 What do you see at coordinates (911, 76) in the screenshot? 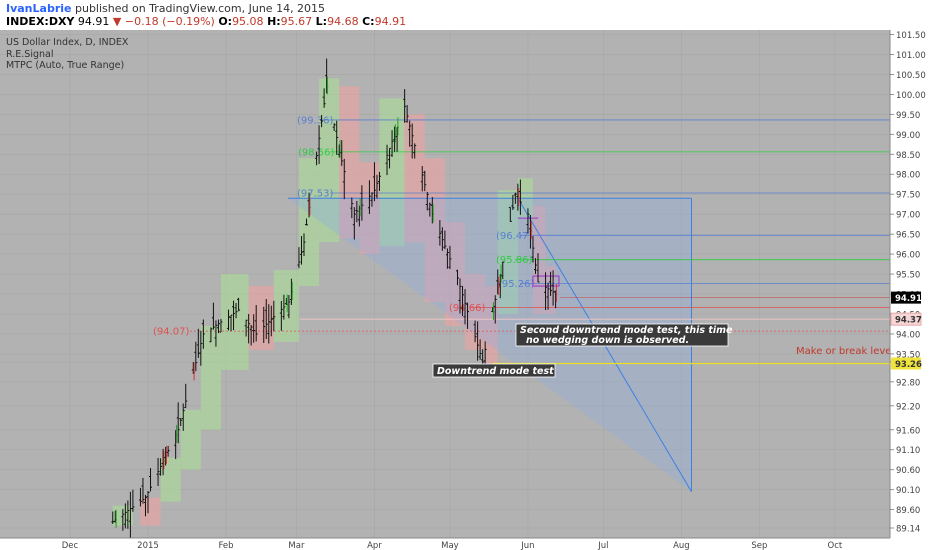
I see `y-tick-label: 100.50` at bounding box center [911, 76].